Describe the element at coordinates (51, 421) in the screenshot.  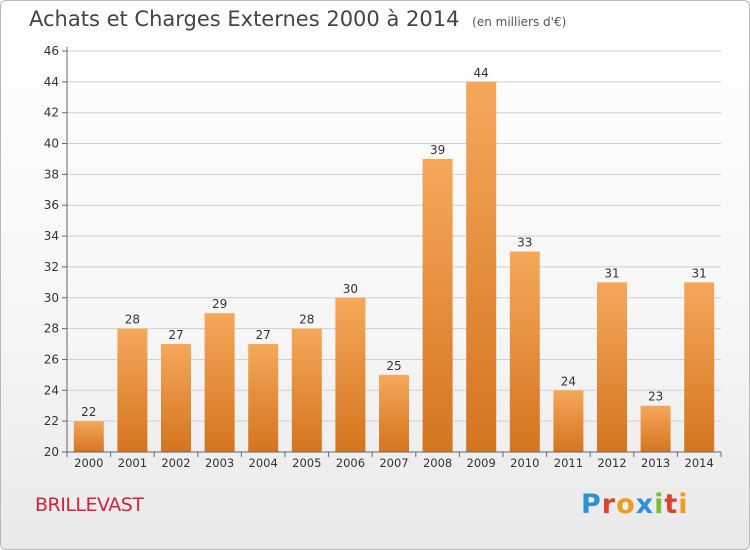
I see `y-tick-label: 22` at that location.